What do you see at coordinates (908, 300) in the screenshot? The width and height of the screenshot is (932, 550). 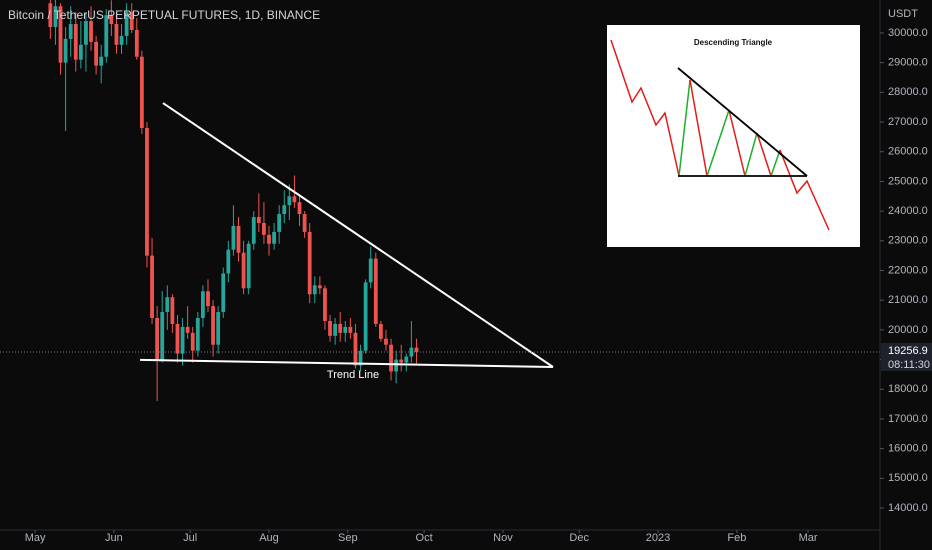 I see `y-tick-label: 21000.0` at bounding box center [908, 300].